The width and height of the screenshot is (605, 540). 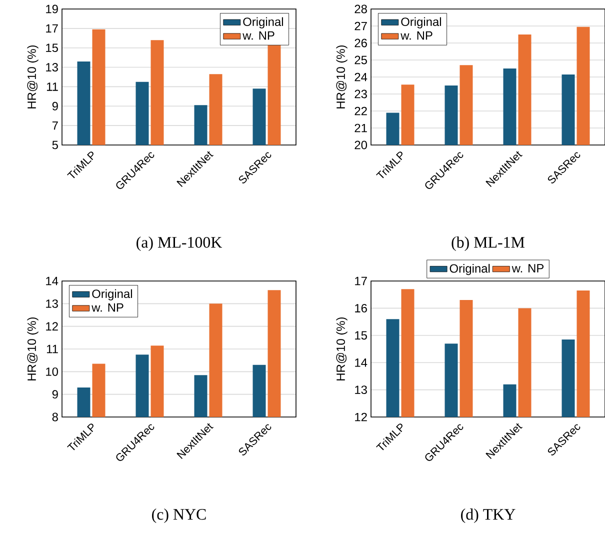 I want to click on y-tick-label: 24, so click(x=361, y=77).